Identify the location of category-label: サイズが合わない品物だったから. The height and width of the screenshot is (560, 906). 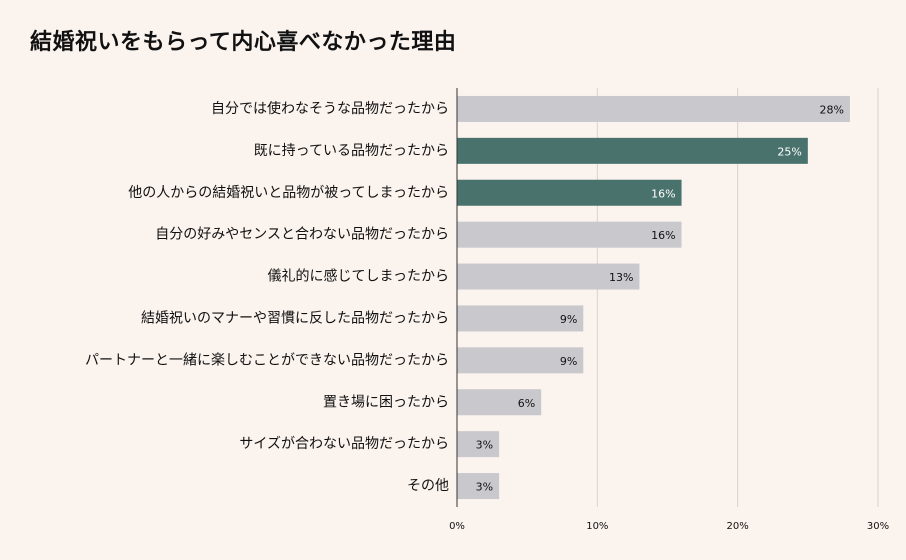
(344, 444).